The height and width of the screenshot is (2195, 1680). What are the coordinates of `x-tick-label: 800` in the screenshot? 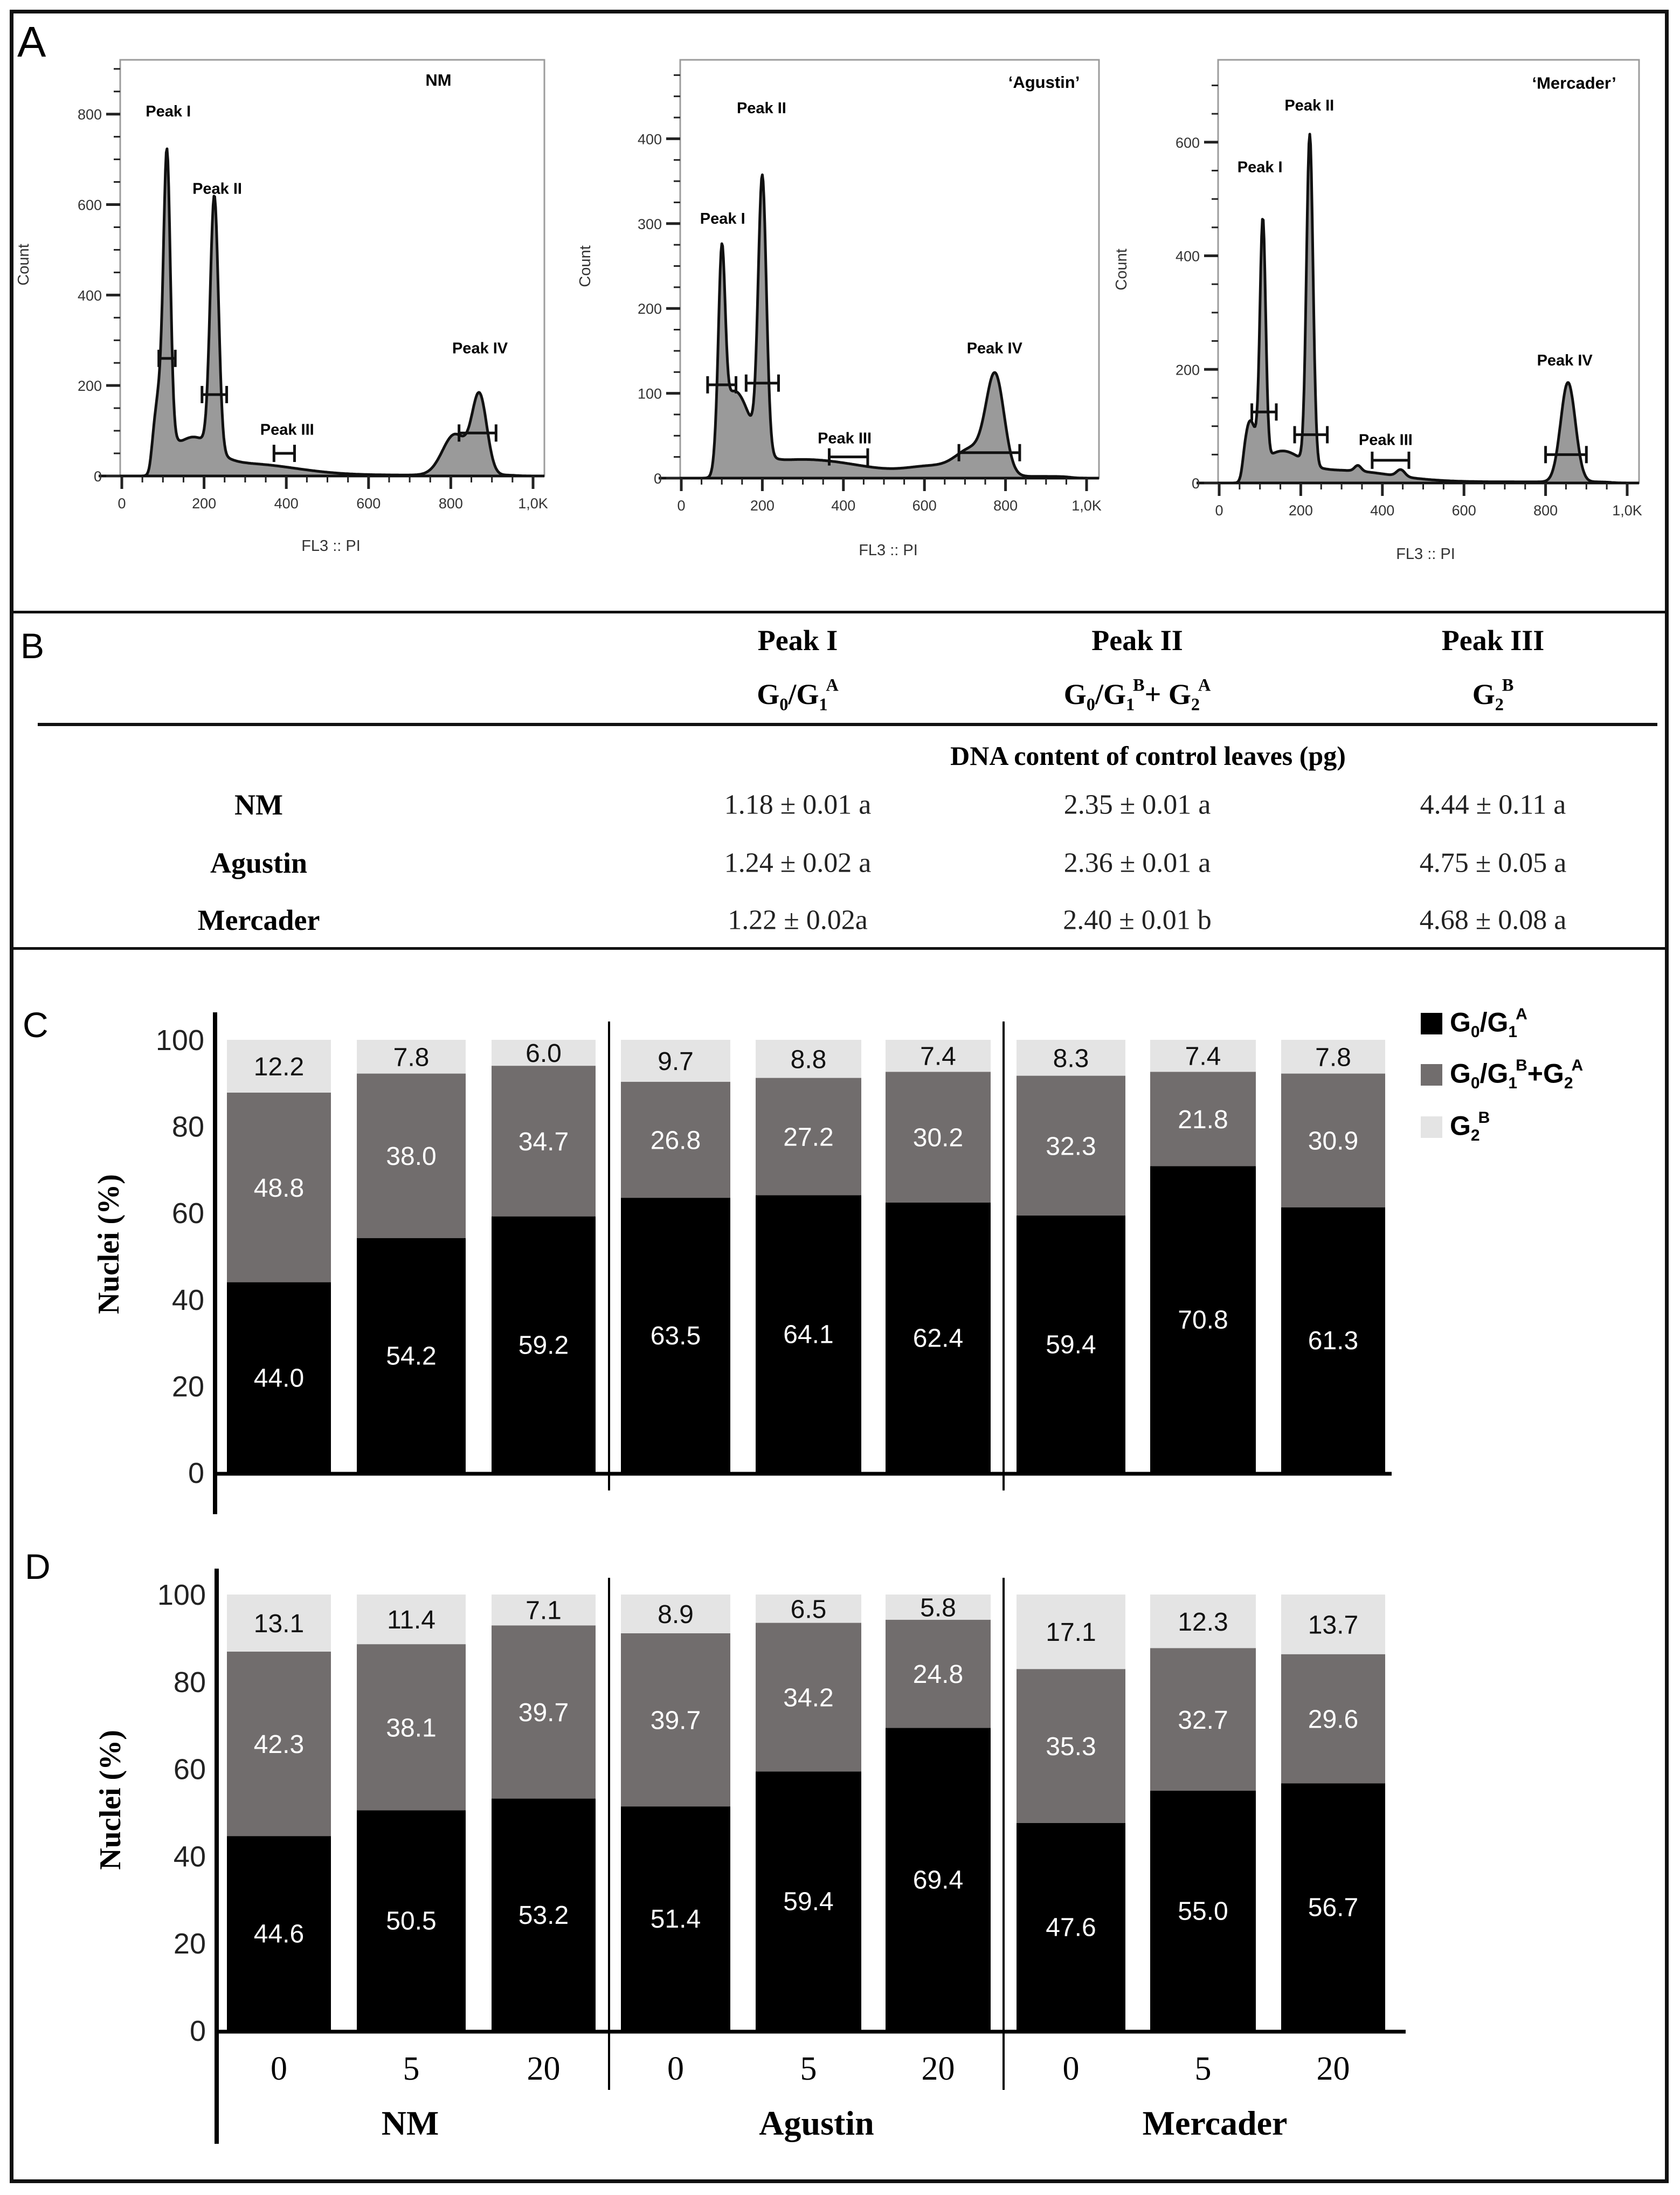 It's located at (1546, 510).